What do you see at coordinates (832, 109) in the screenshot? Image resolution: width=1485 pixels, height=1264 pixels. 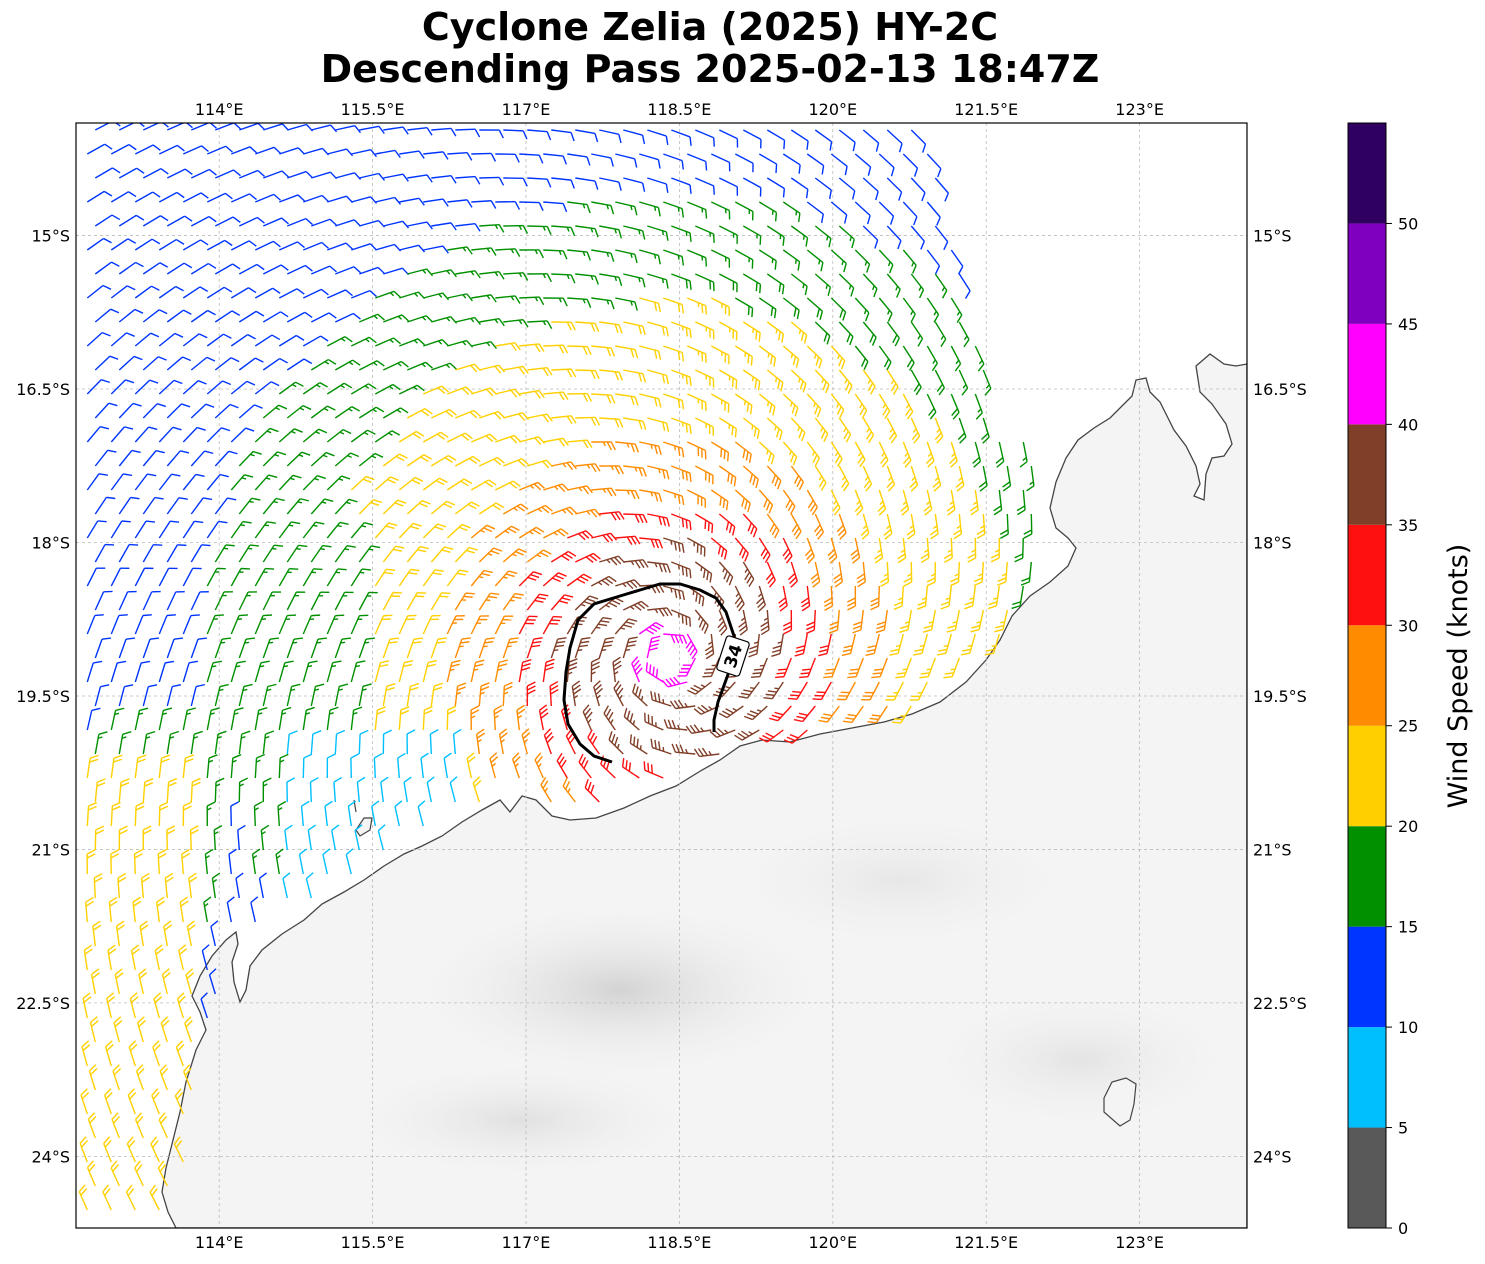 I see `lon-tick-label-top: 120°E` at bounding box center [832, 109].